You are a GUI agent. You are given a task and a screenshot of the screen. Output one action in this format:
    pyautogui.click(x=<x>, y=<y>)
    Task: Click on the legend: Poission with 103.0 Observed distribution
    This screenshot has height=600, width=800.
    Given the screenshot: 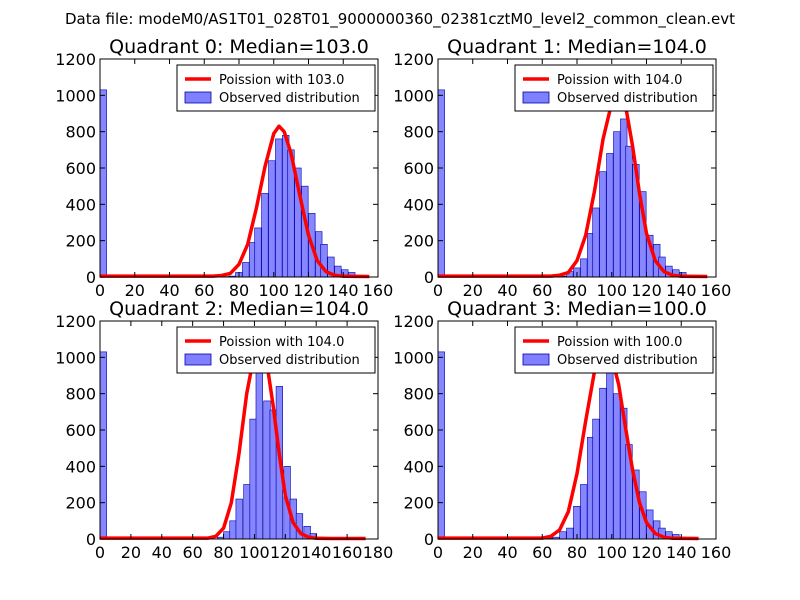 What is the action you would take?
    pyautogui.click(x=276, y=88)
    